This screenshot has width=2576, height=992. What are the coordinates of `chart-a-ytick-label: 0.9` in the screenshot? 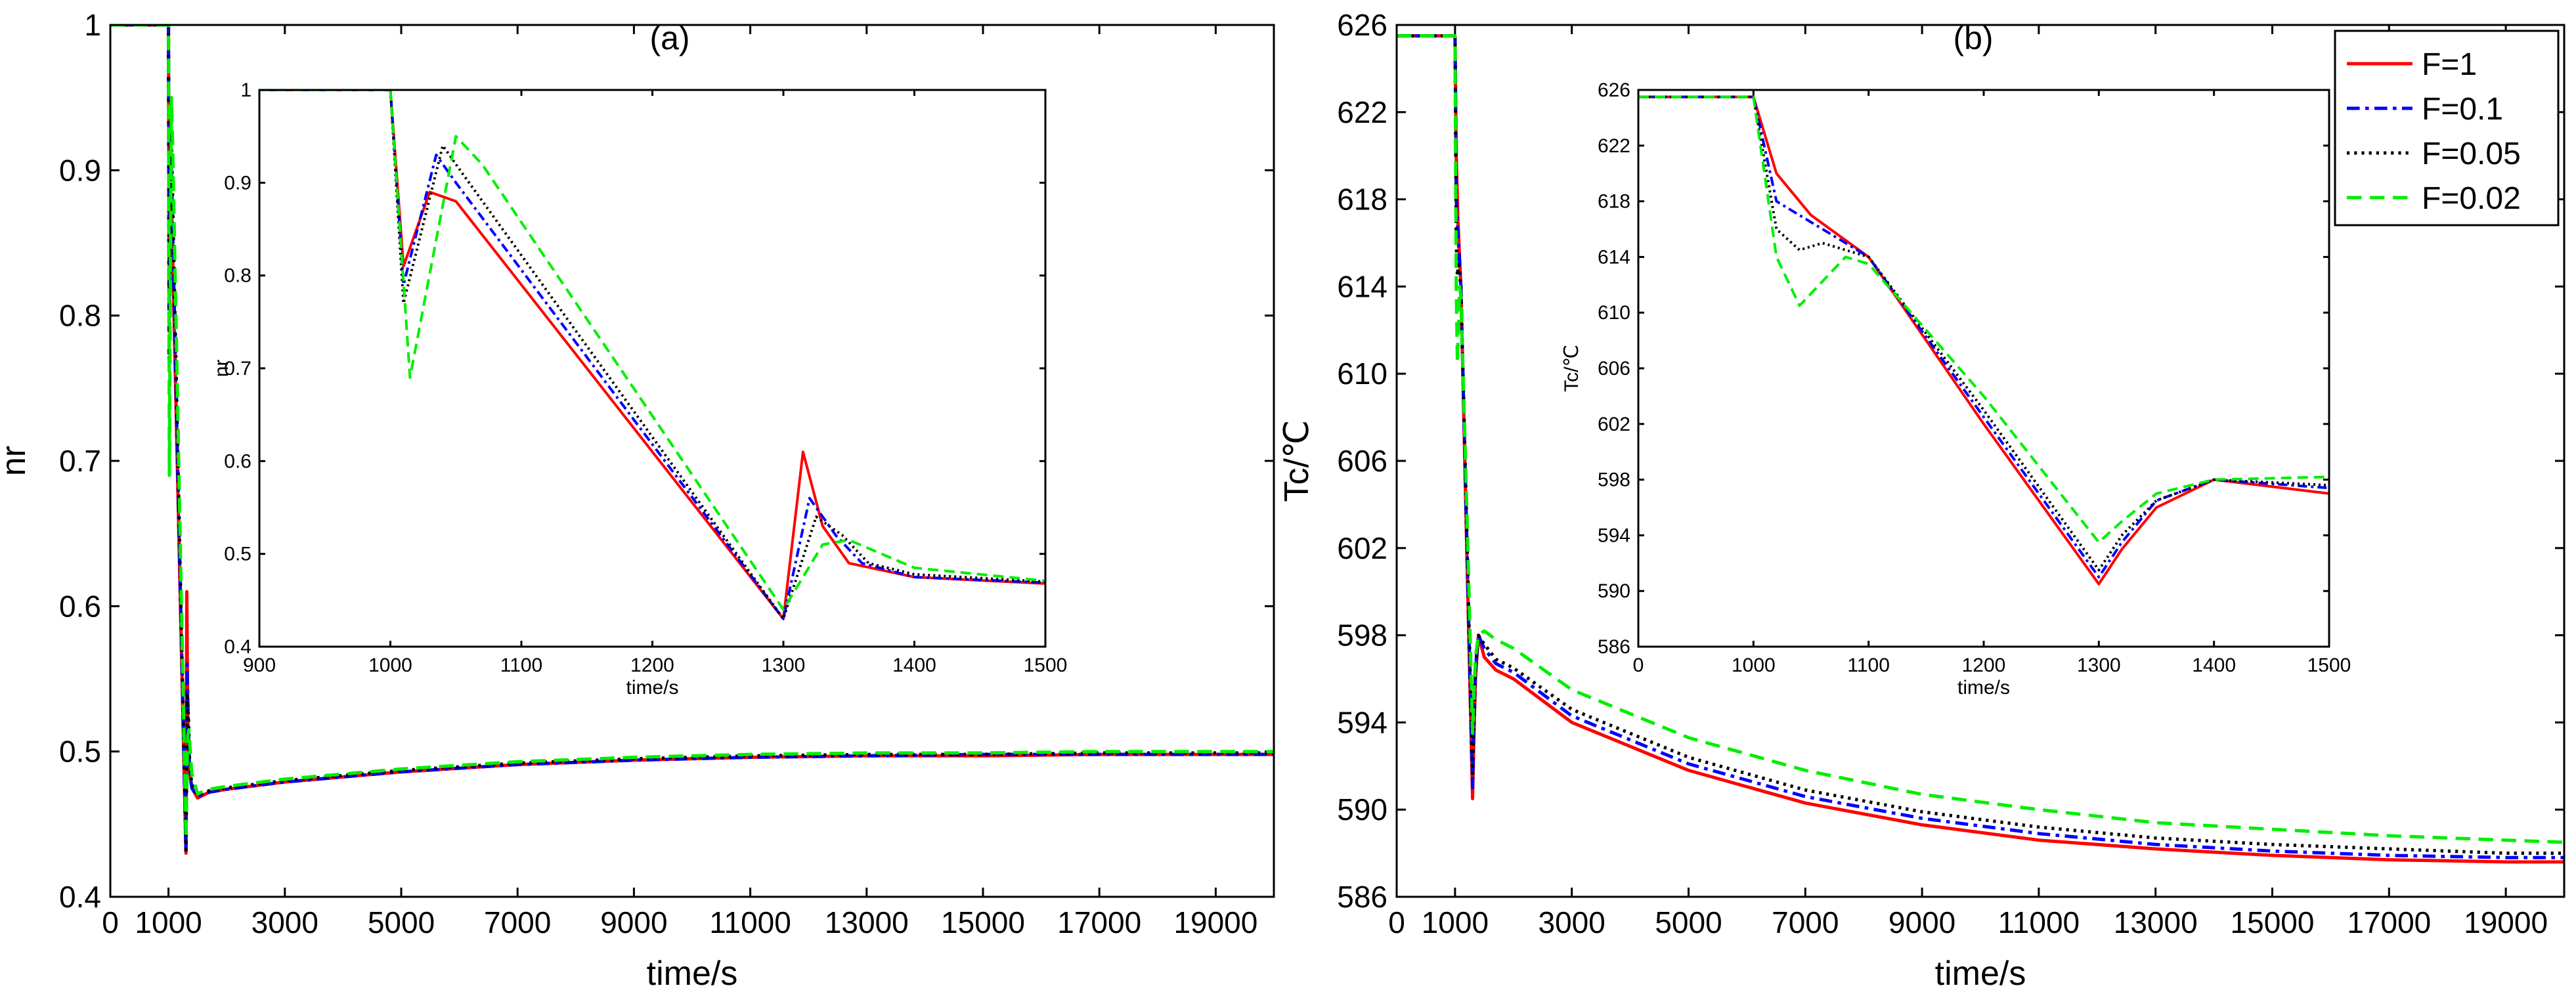 It's located at (80, 170).